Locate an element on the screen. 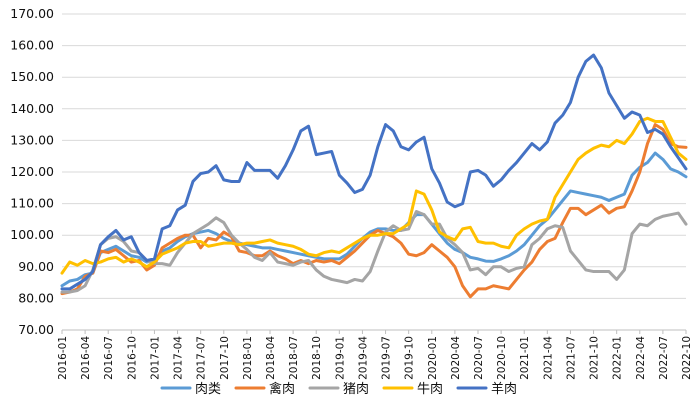 The image size is (693, 410). x-tick-label: 2018-07 is located at coordinates (294, 358).